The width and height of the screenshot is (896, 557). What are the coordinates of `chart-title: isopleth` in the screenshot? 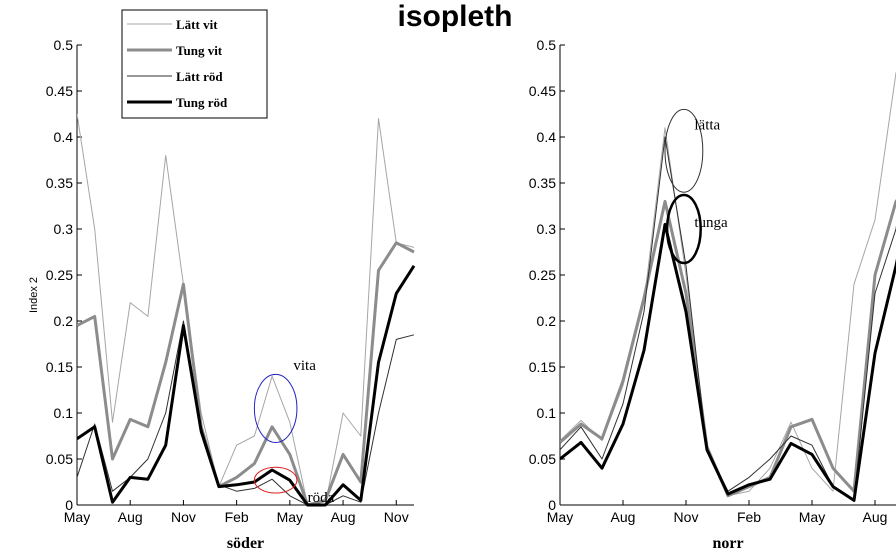 It's located at (454, 16).